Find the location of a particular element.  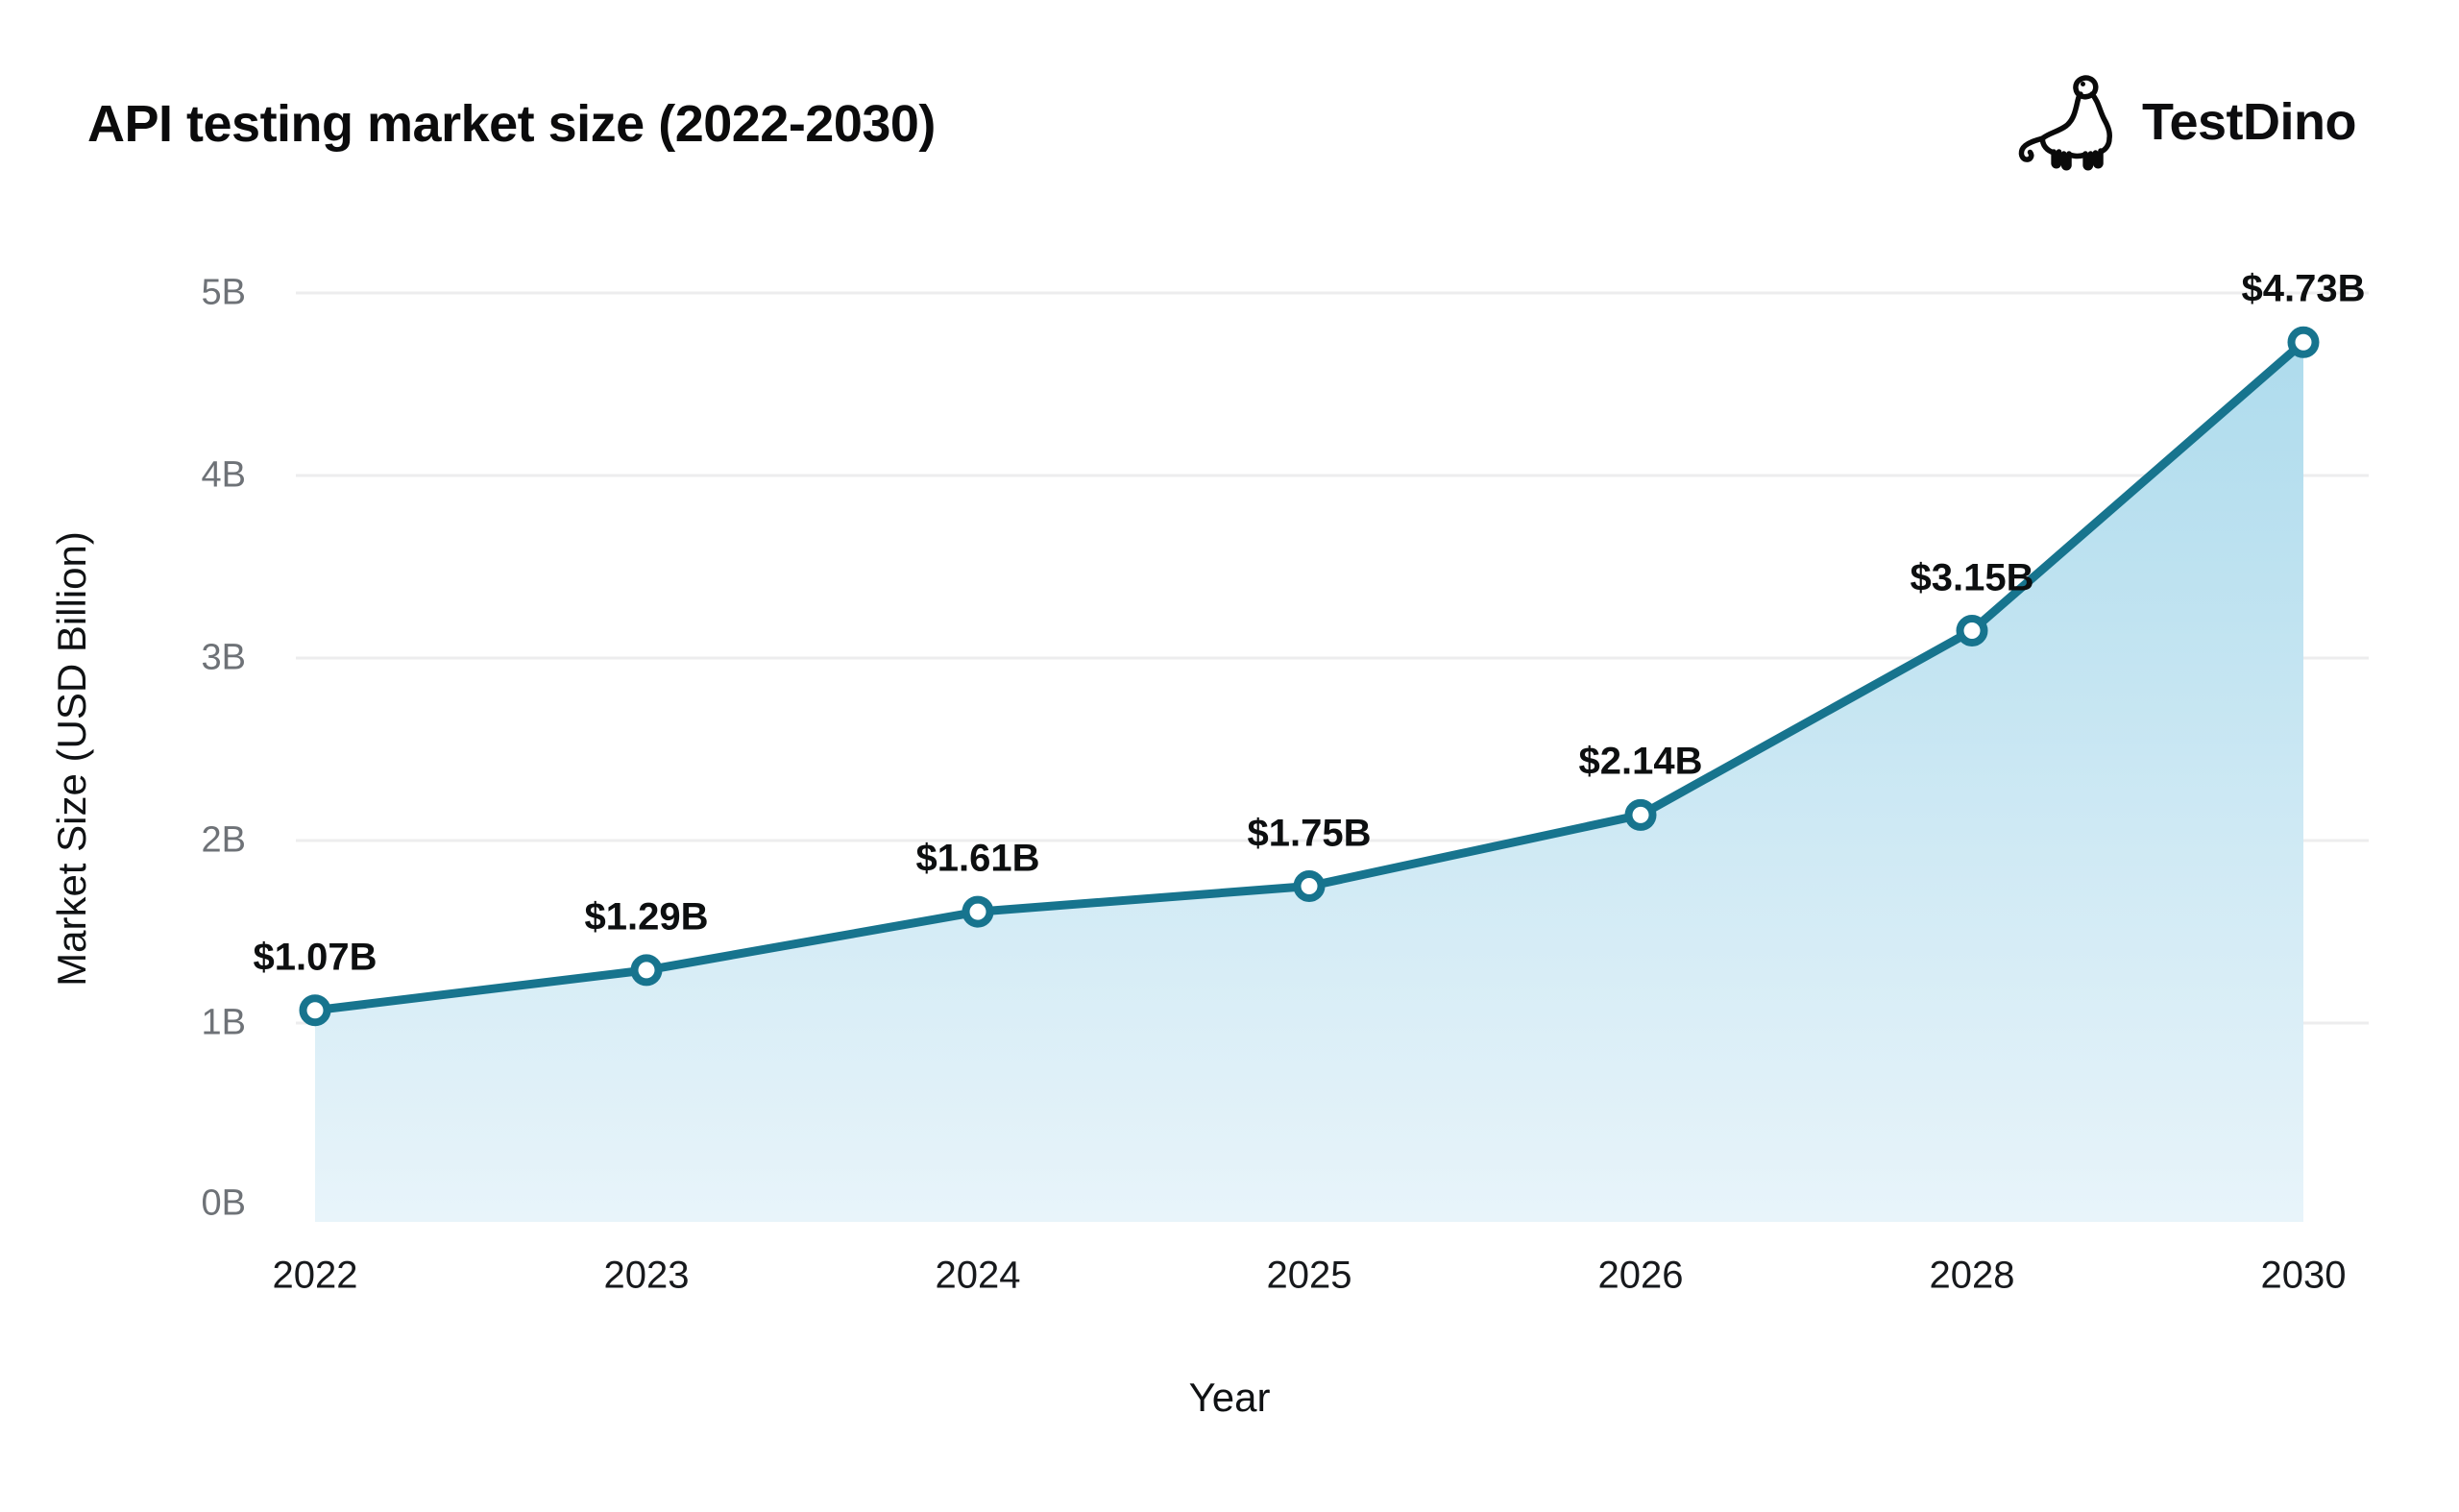

dino-icon is located at coordinates (2065, 123).